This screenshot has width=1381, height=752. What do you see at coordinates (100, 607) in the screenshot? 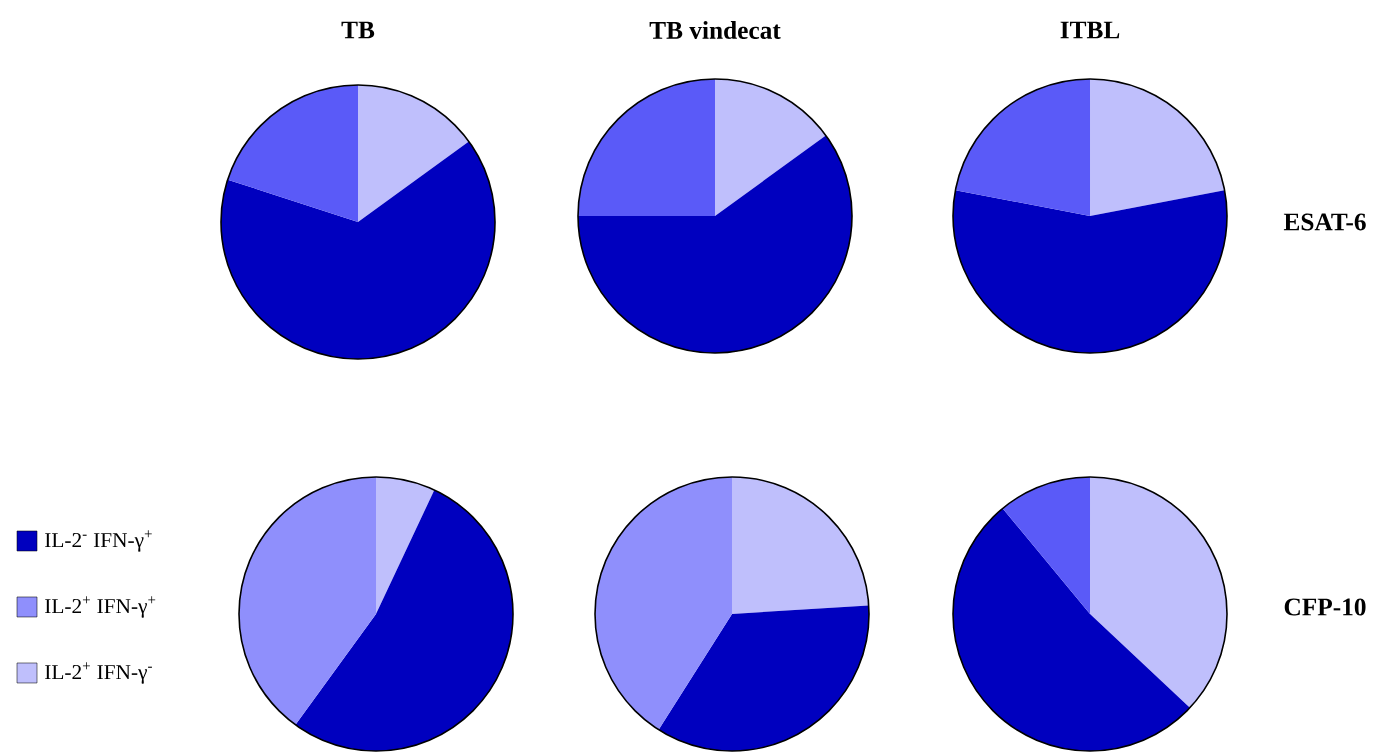
I see `legend-label: IL-2$^{+}$ IFN-γ$^{+}$` at bounding box center [100, 607].